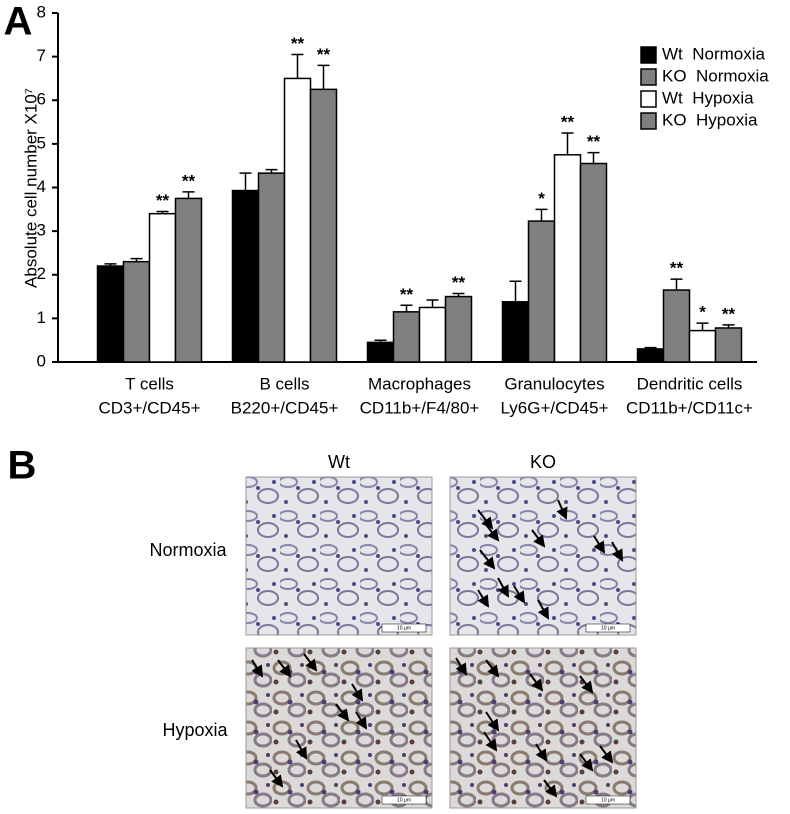 The width and height of the screenshot is (790, 814). I want to click on panel-label: A, so click(18, 22).